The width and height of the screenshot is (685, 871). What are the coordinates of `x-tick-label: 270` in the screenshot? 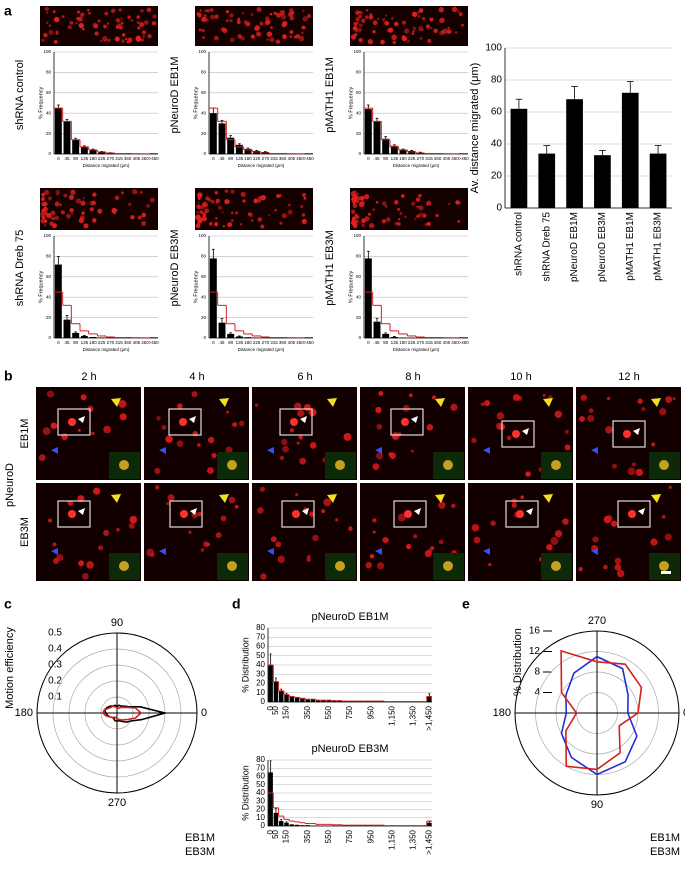 It's located at (266, 158).